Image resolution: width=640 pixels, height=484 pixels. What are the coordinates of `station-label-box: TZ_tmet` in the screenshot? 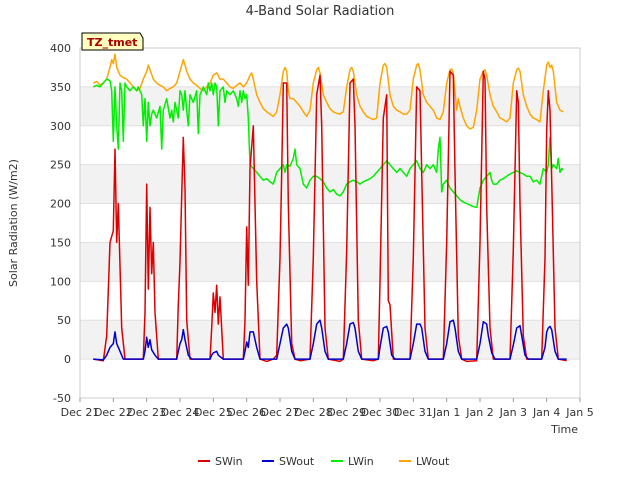 It's located at (112, 41).